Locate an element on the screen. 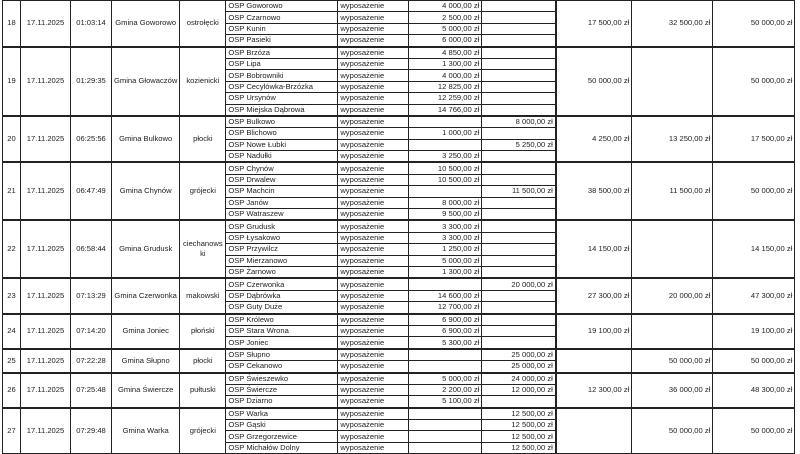 Image resolution: width=800 pixels, height=454 pixels. total-1: 50 000,00 zł is located at coordinates (593, 81).